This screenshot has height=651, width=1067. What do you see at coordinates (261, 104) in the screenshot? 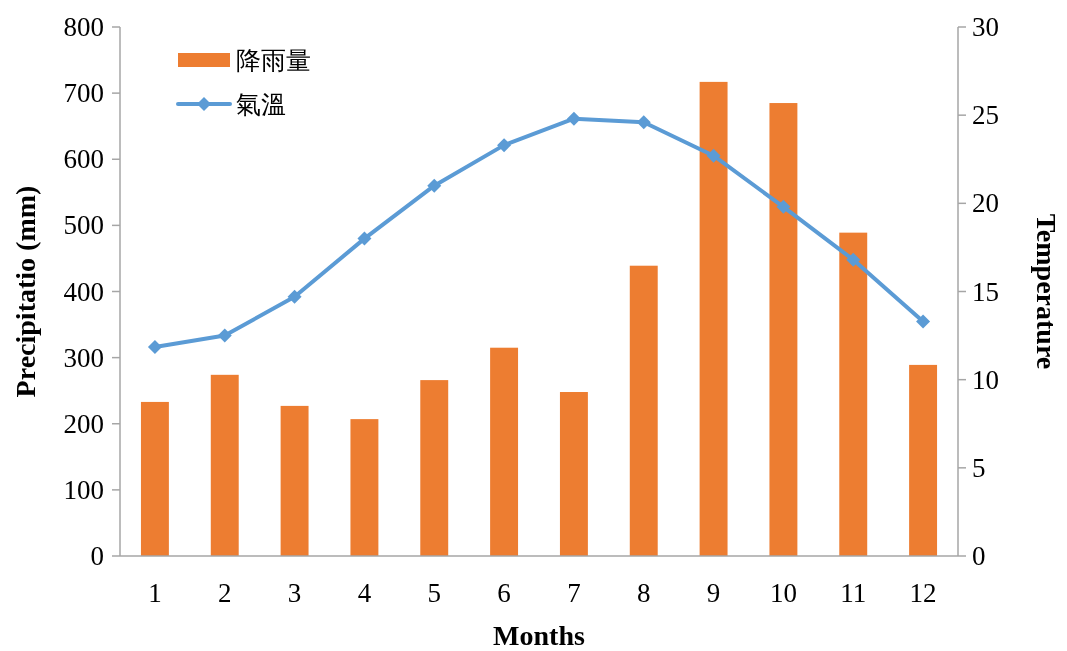
I see `legend-label: 氣溫` at bounding box center [261, 104].